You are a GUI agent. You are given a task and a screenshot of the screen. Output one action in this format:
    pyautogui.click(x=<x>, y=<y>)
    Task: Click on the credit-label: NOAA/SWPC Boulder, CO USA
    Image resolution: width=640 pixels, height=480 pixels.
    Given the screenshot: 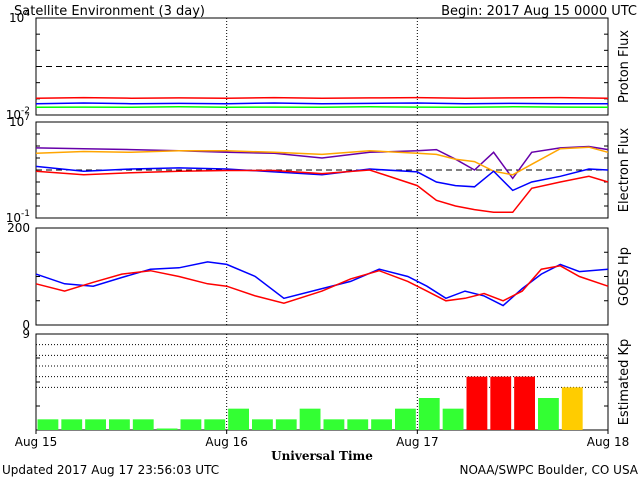 What is the action you would take?
    pyautogui.click(x=549, y=470)
    